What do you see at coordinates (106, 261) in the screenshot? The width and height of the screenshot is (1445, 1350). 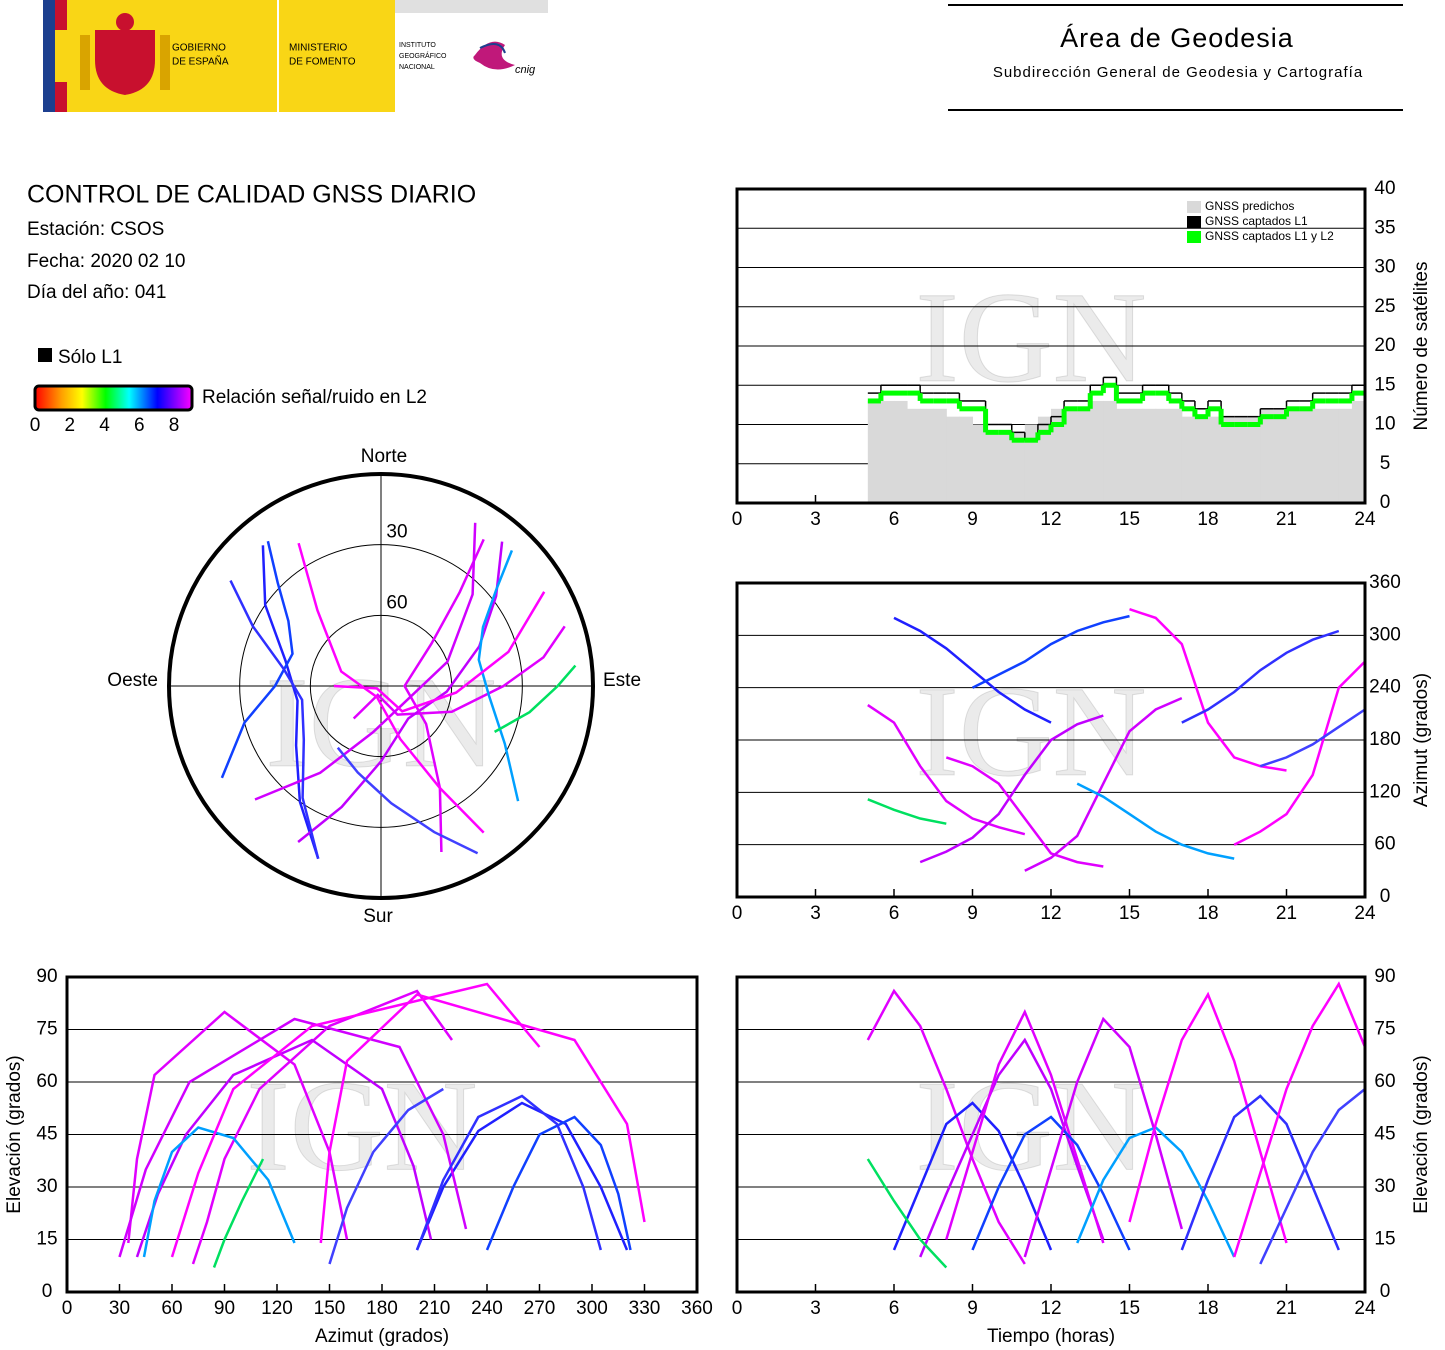 I see `date: Fecha: 2020 02 10` at bounding box center [106, 261].